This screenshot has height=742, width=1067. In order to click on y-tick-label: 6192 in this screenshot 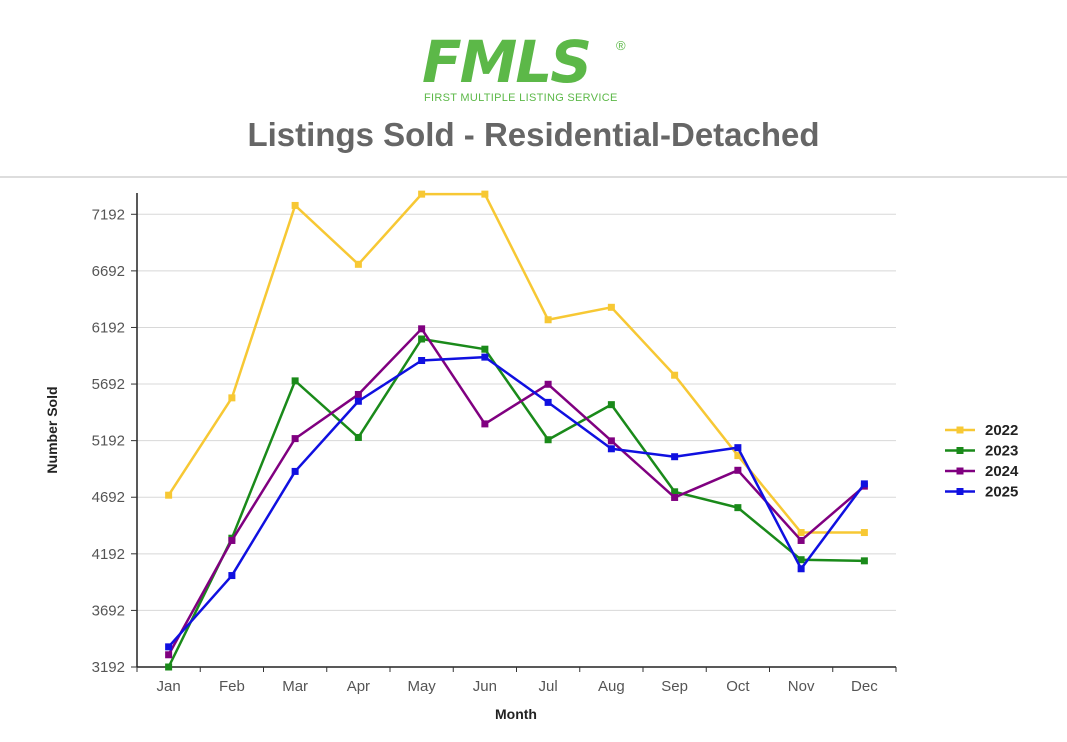, I will do `click(108, 327)`.